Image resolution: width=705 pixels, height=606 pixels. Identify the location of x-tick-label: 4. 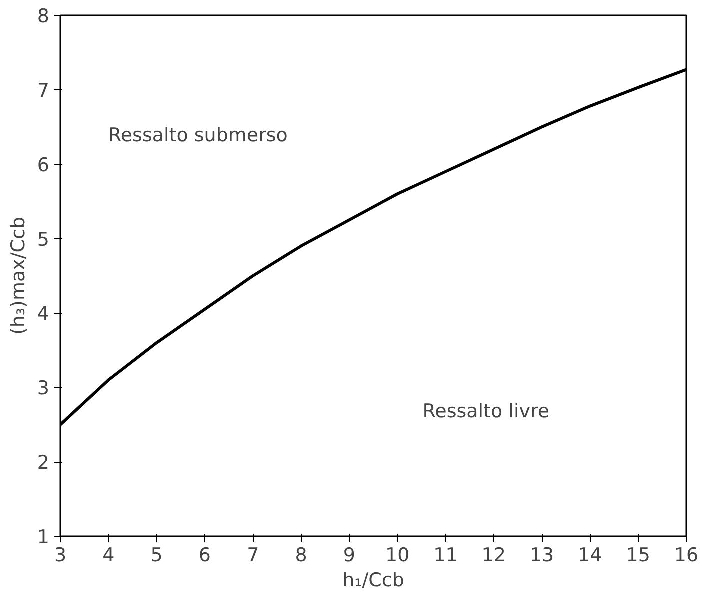
(108, 555).